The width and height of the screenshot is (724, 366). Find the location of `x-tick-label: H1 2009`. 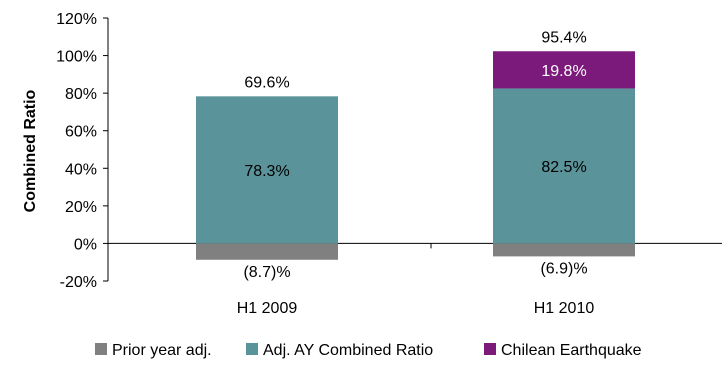

x-tick-label: H1 2009 is located at coordinates (267, 308).